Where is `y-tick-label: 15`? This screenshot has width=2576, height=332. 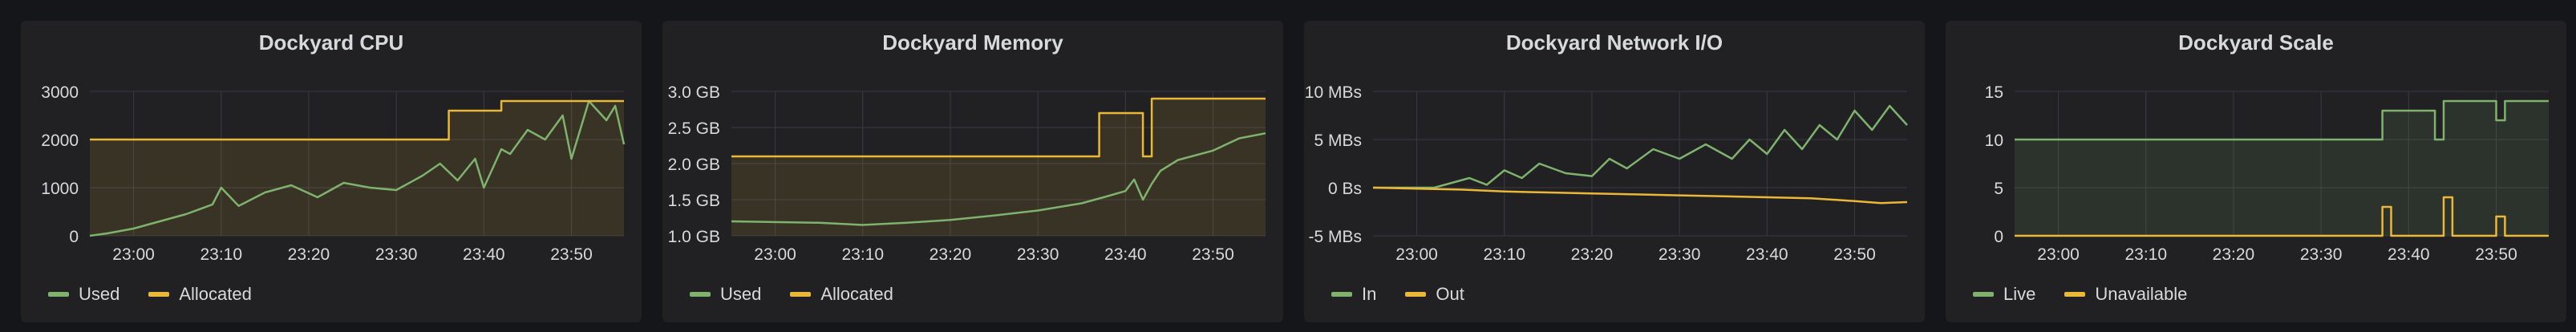 y-tick-label: 15 is located at coordinates (1994, 92).